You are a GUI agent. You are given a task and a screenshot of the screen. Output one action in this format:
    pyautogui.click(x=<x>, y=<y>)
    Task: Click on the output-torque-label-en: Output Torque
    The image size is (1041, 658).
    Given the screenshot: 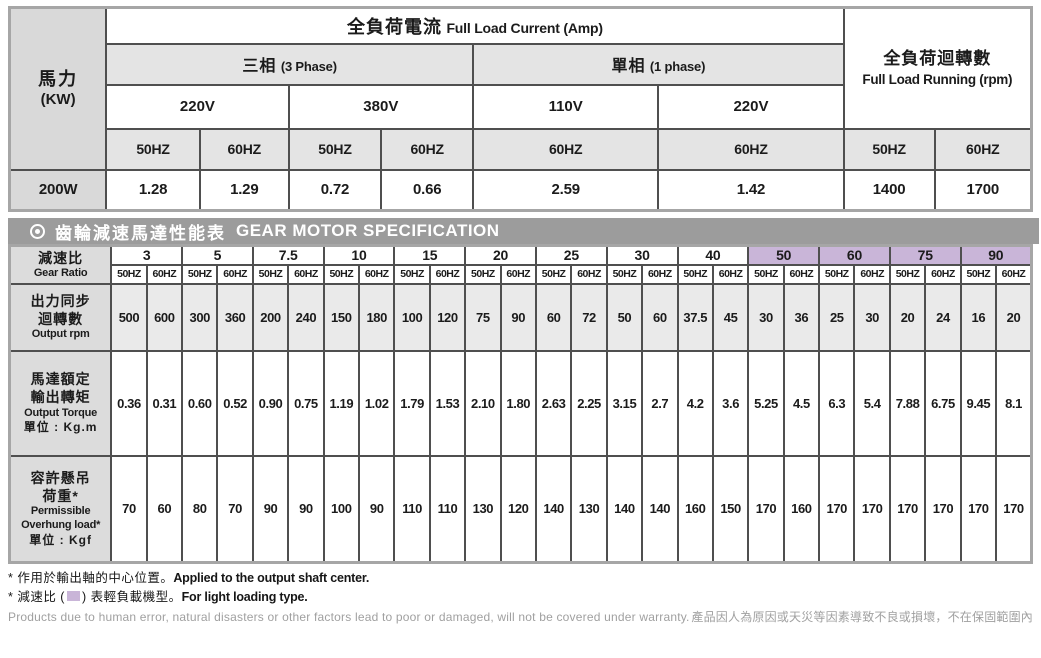 What is the action you would take?
    pyautogui.click(x=61, y=412)
    